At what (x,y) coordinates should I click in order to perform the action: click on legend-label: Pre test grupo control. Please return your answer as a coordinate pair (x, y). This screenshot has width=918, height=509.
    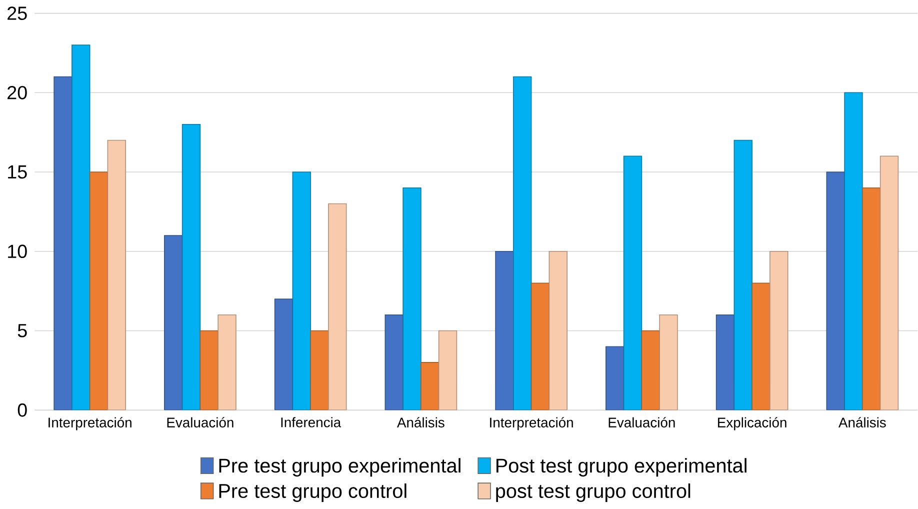
    Looking at the image, I should click on (312, 493).